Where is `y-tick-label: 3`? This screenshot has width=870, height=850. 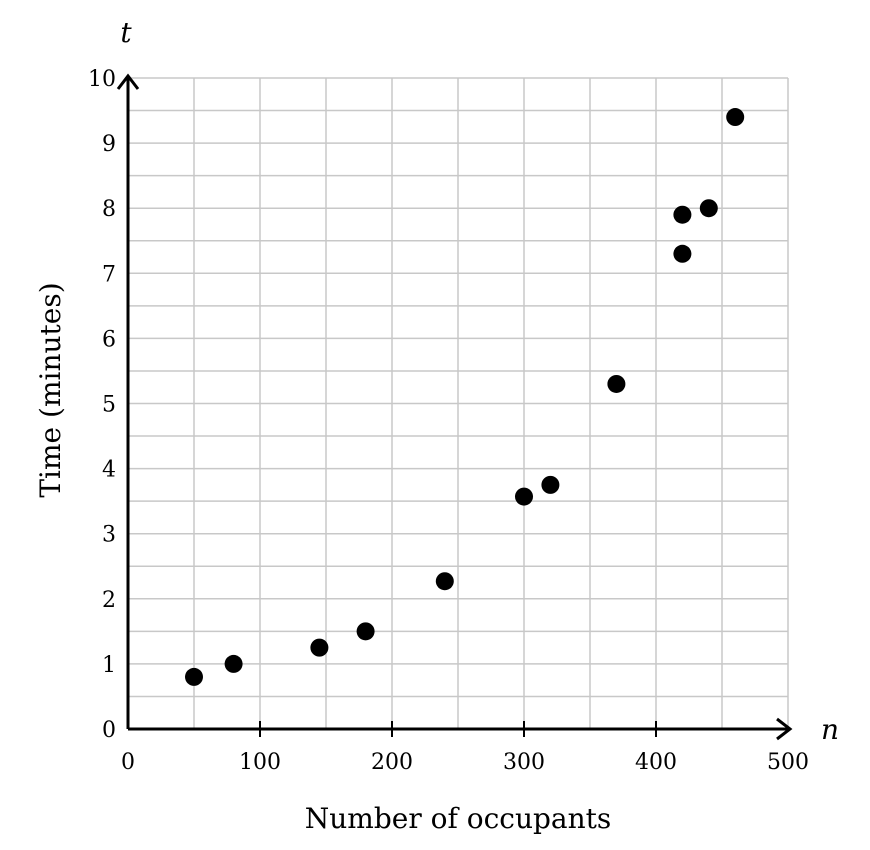 y-tick-label: 3 is located at coordinates (109, 535).